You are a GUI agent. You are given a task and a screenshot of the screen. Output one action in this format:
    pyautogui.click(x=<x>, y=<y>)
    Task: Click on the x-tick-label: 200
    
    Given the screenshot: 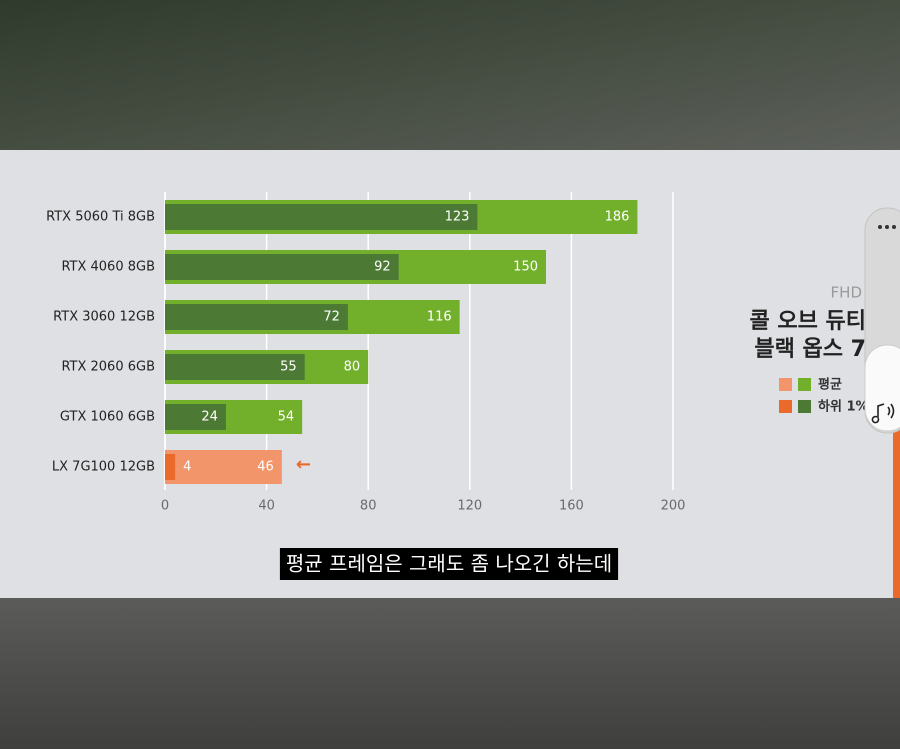 What is the action you would take?
    pyautogui.click(x=673, y=506)
    